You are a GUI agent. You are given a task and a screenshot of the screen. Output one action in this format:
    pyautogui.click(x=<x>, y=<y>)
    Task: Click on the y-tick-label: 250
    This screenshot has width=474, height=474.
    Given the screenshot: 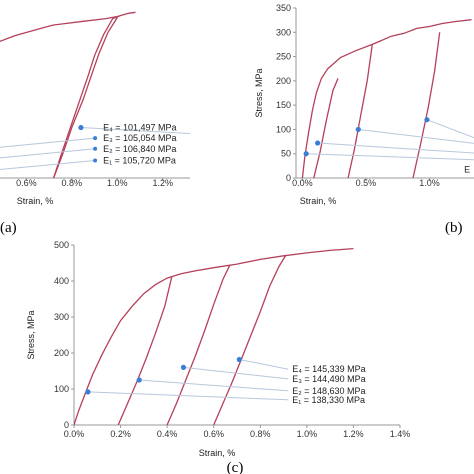 What is the action you would take?
    pyautogui.click(x=283, y=57)
    